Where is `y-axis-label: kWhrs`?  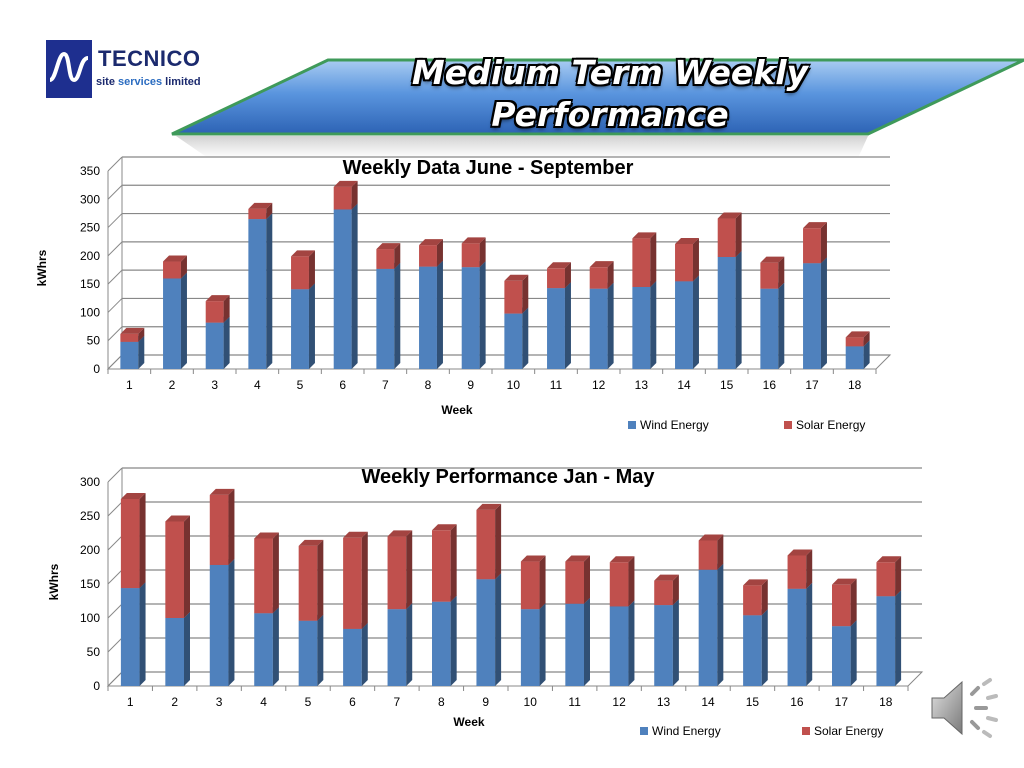 y-axis-label: kWhrs is located at coordinates (42, 267).